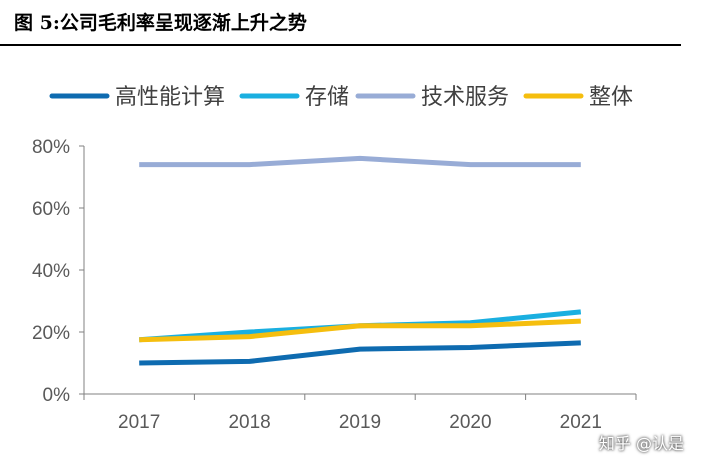 The image size is (702, 464). What do you see at coordinates (641, 443) in the screenshot?
I see `watermark: 知乎 @认是` at bounding box center [641, 443].